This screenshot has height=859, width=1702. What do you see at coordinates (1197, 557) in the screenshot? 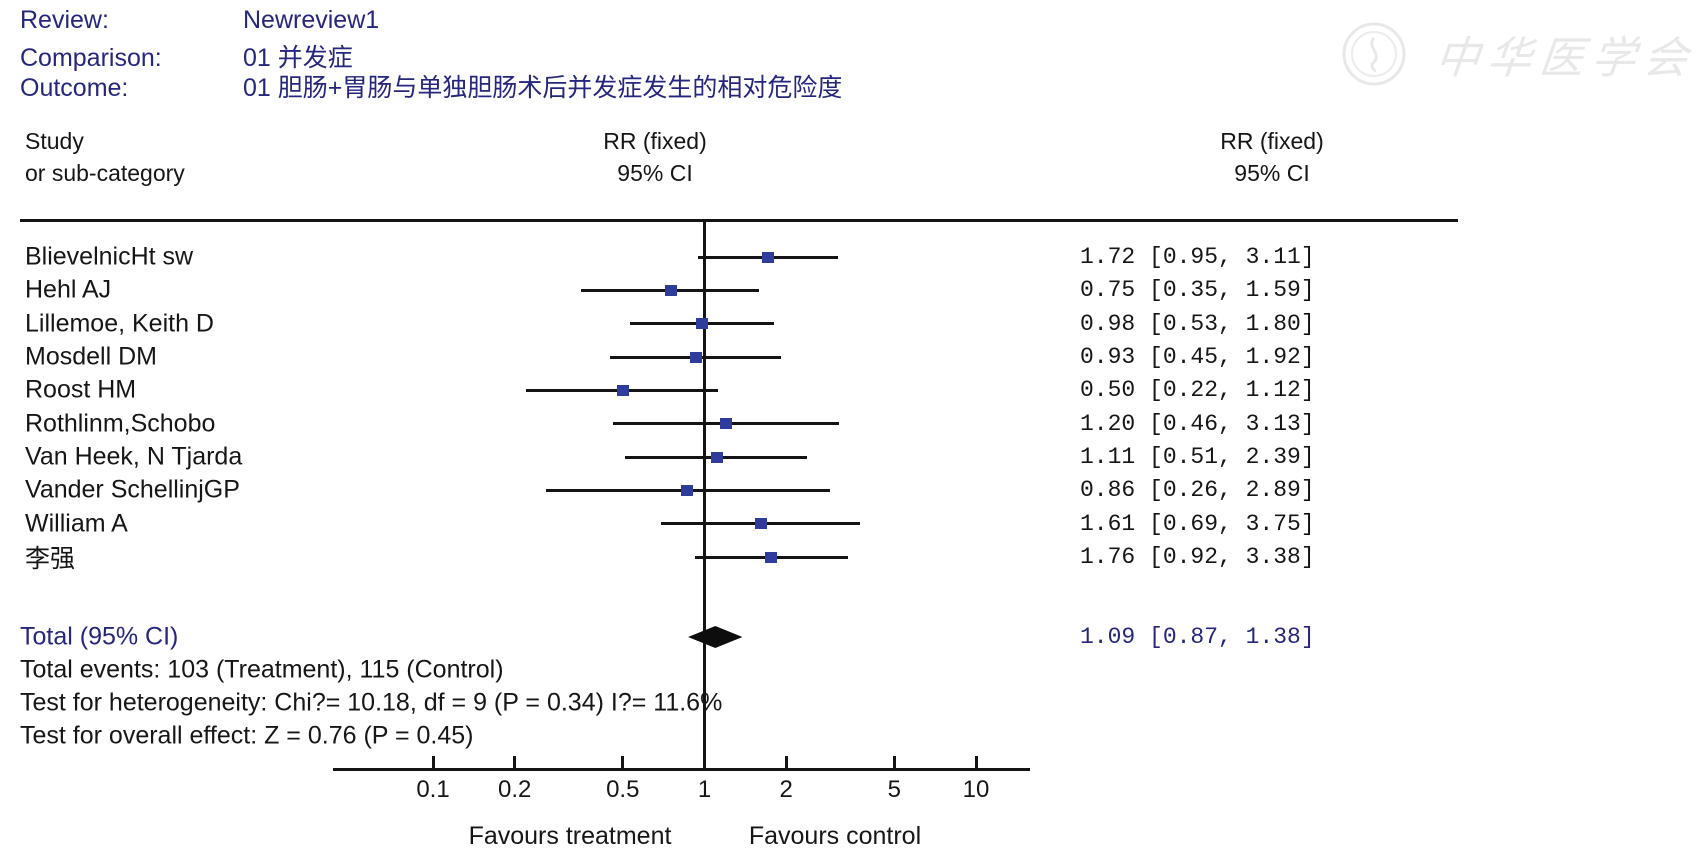
I see `study-rr-ci-value: 1.76 [0.92, 3.38]` at bounding box center [1197, 557].